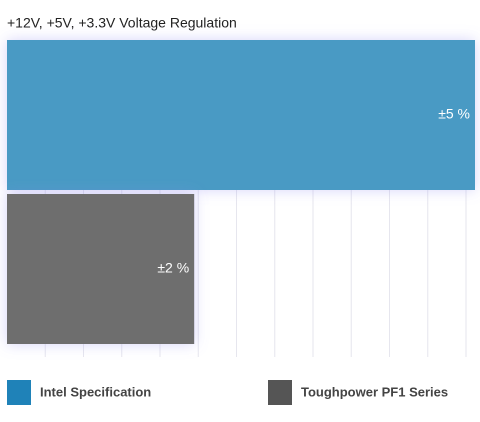 This screenshot has height=422, width=480. Describe the element at coordinates (227, 392) in the screenshot. I see `legend: Intel Specification Toughpower PF1 Series` at that location.